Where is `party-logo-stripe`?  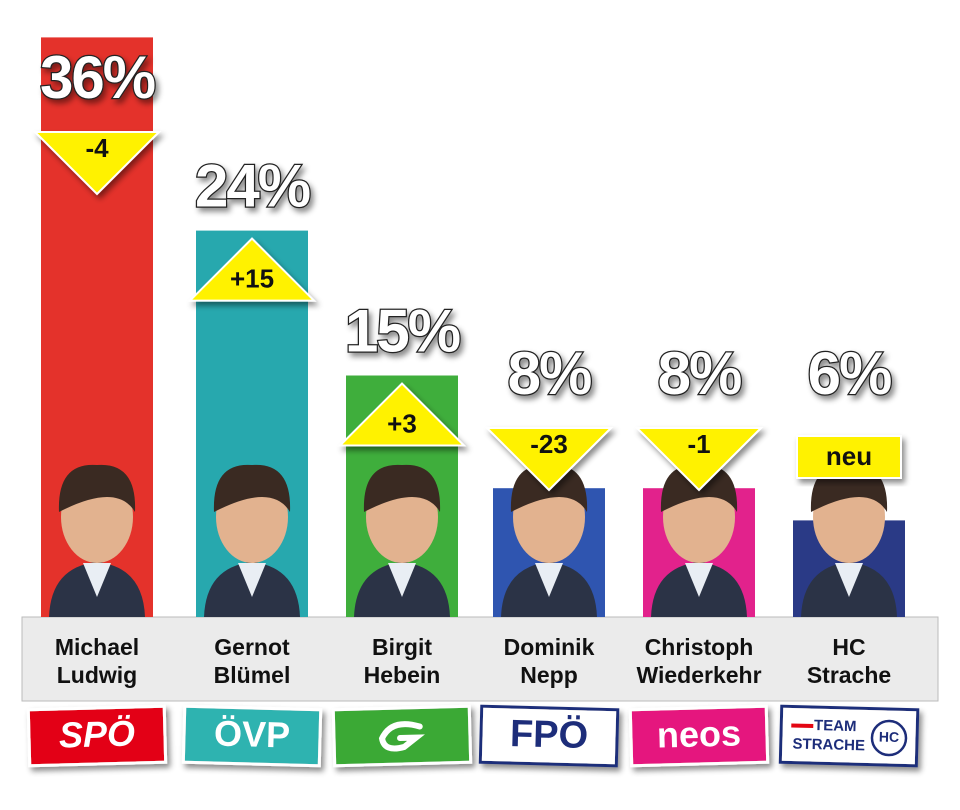
party-logo-stripe is located at coordinates (802, 726).